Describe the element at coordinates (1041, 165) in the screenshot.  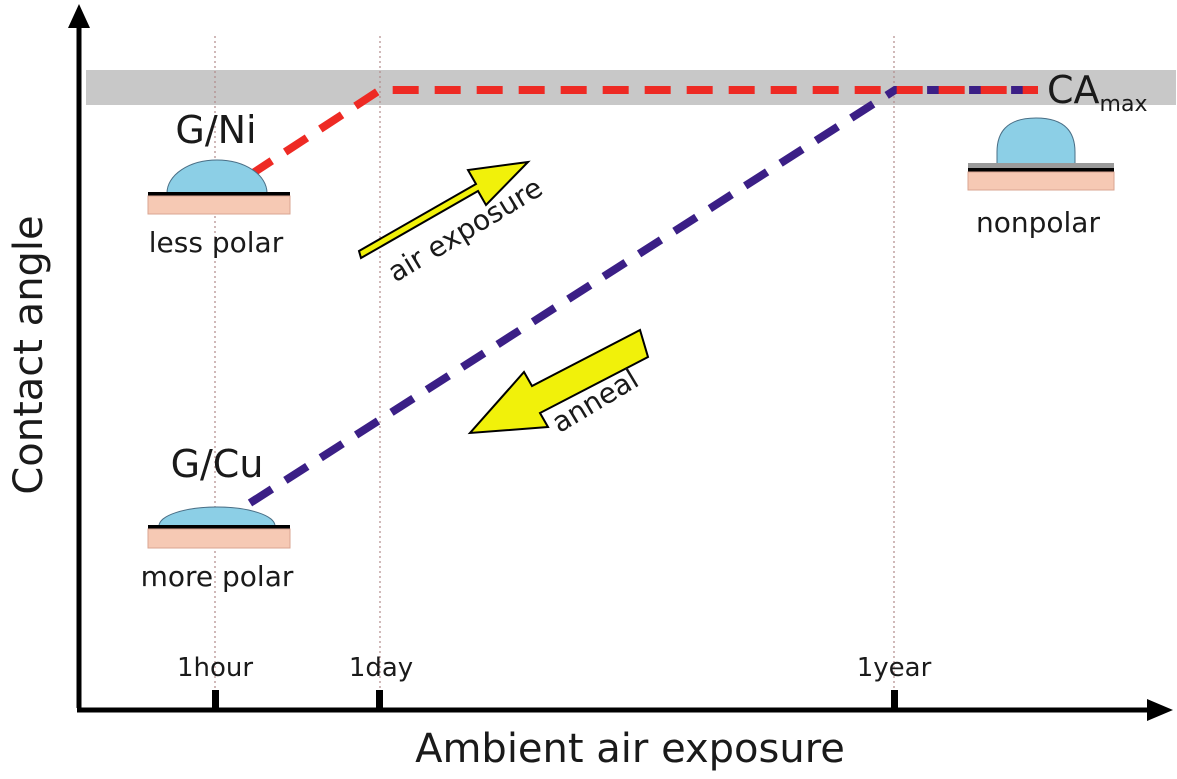
I see `contamination-layer` at that location.